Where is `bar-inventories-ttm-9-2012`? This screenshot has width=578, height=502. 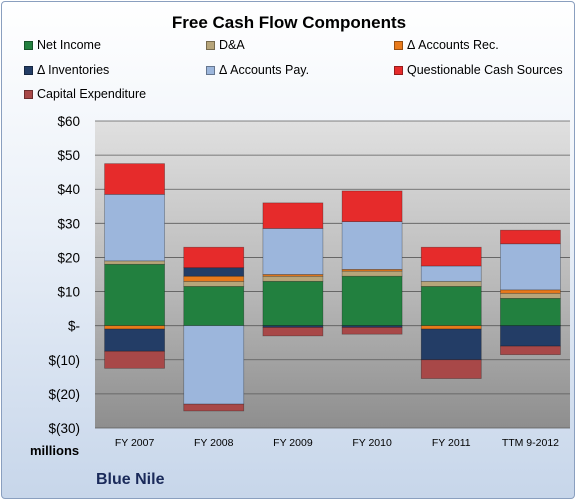 bar-inventories-ttm-9-2012 is located at coordinates (530, 336).